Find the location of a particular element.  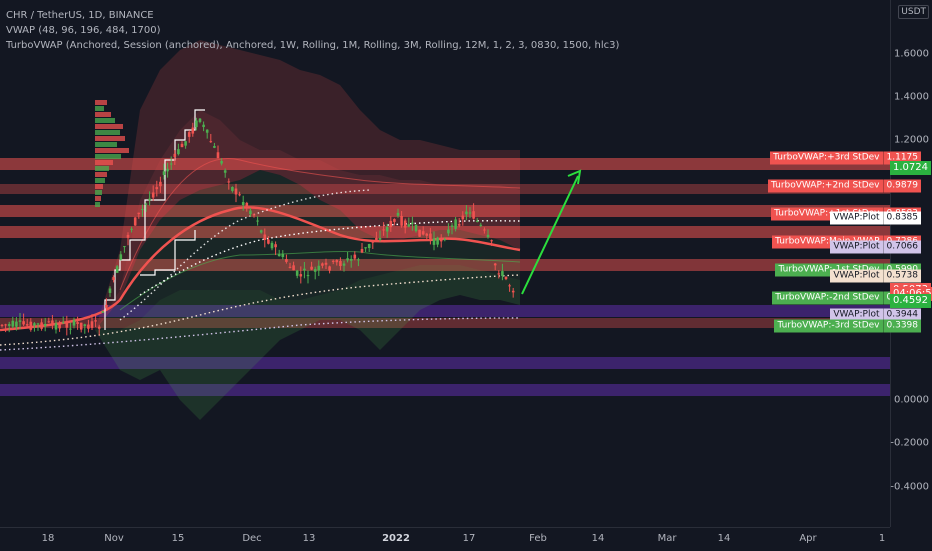

series-label: TurboVWAP:+2nd StDev 0.9879 is located at coordinates (844, 186).